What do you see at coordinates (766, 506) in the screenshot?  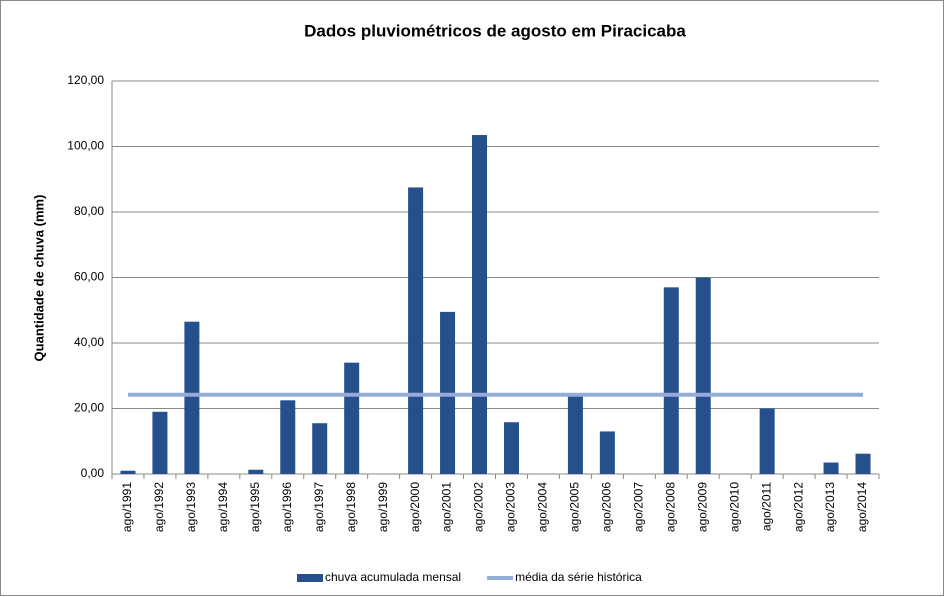 I see `x-tick-label: ago/2011` at bounding box center [766, 506].